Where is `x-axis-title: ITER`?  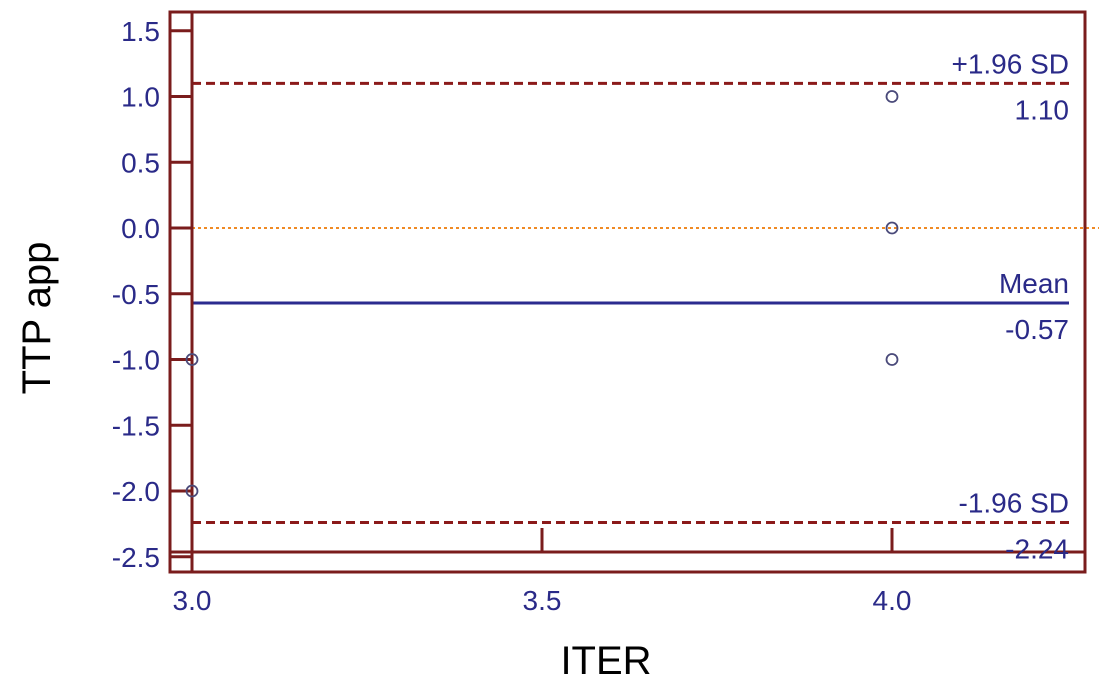
x-axis-title: ITER is located at coordinates (605, 661).